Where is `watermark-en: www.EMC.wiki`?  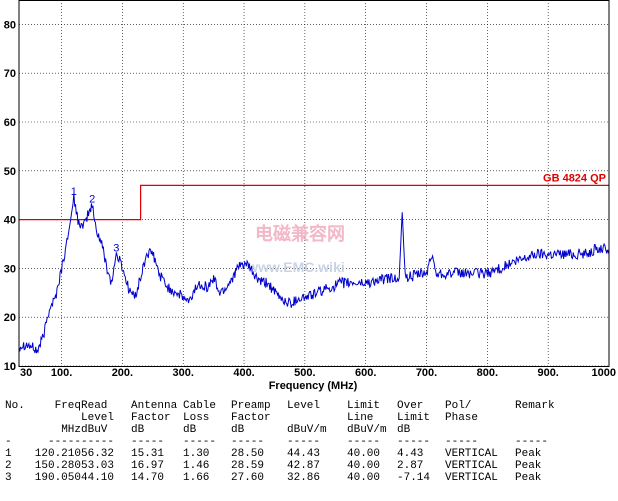 watermark-en: www.EMC.wiki is located at coordinates (295, 267).